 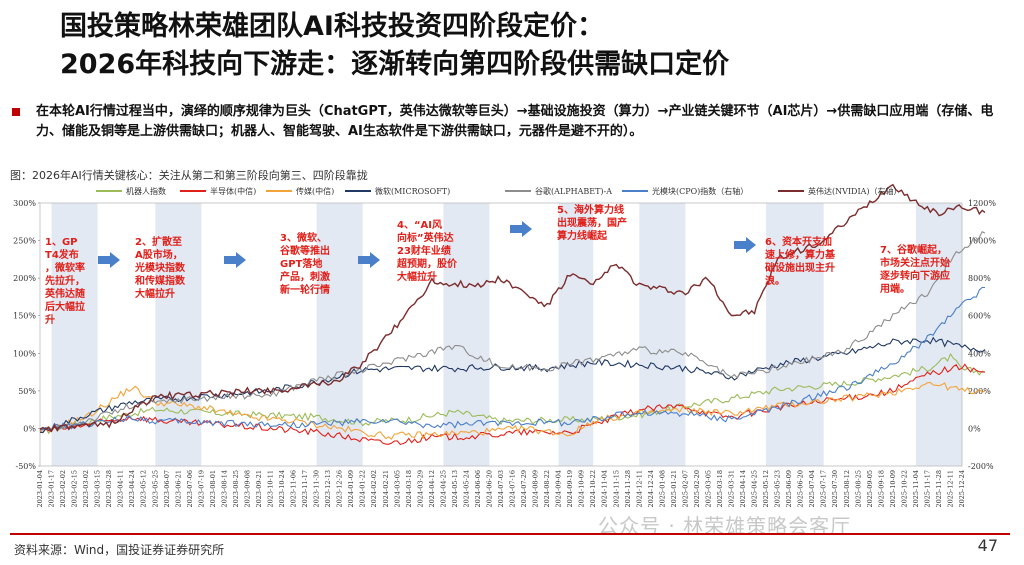 What do you see at coordinates (119, 550) in the screenshot?
I see `source-note: 资料来源：Wind，国投证券证券研究所` at bounding box center [119, 550].